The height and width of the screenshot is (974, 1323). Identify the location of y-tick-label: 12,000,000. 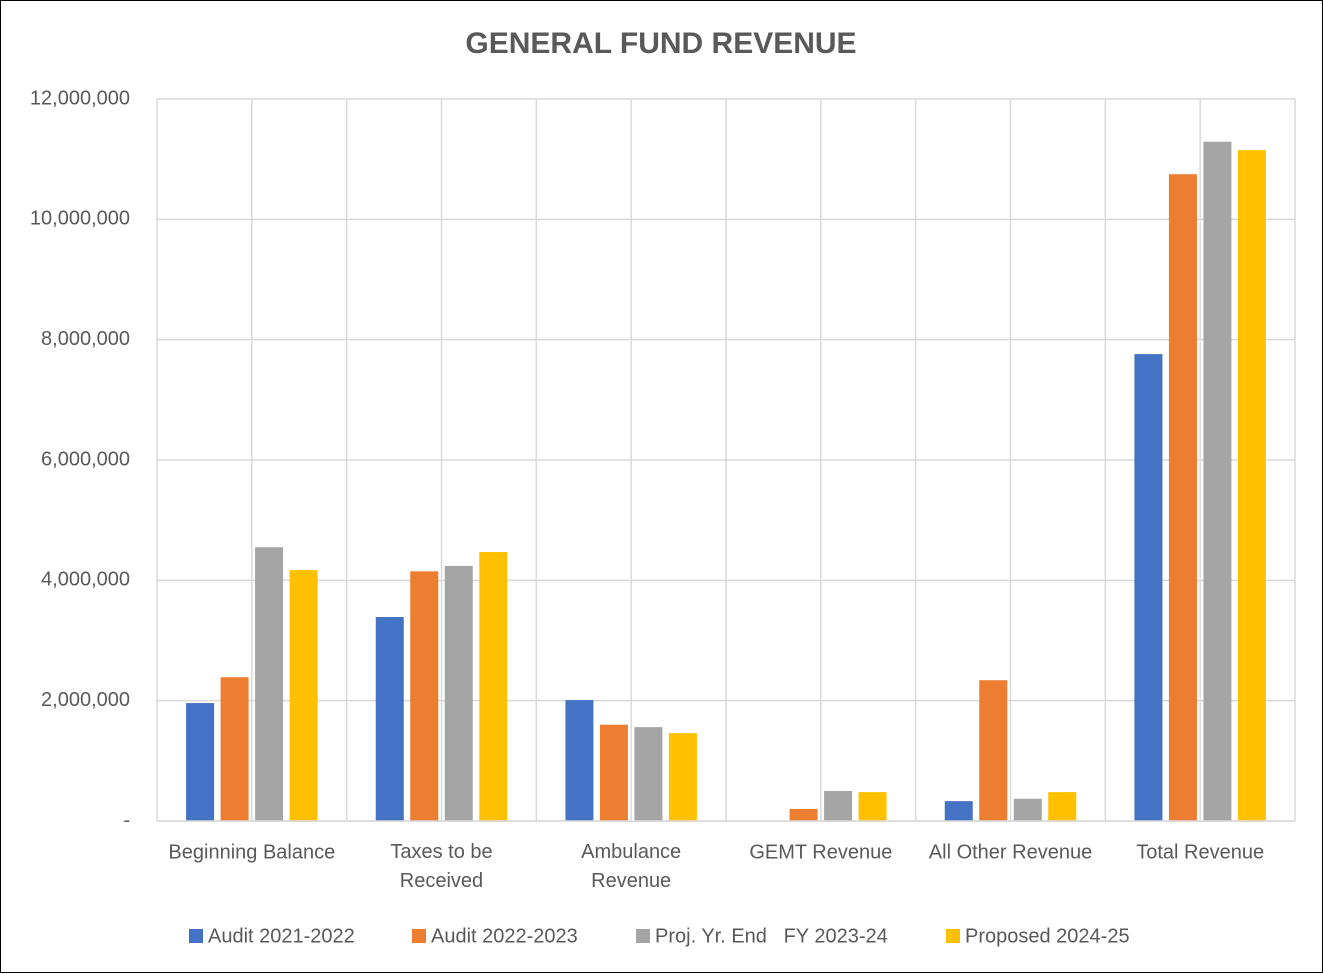
(80, 98).